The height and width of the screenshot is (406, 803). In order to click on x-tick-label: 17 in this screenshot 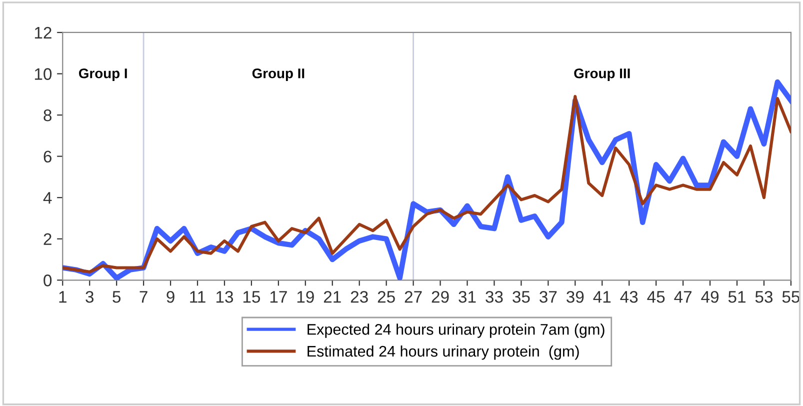, I will do `click(278, 297)`.